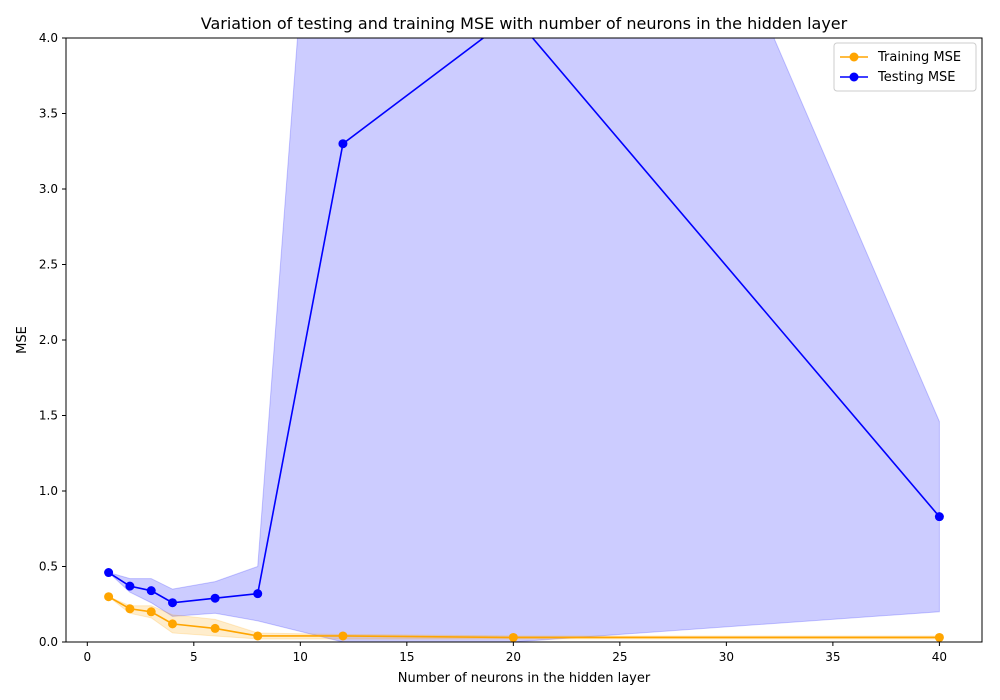 This screenshot has width=1000, height=700. I want to click on x-tick-label: 20, so click(513, 657).